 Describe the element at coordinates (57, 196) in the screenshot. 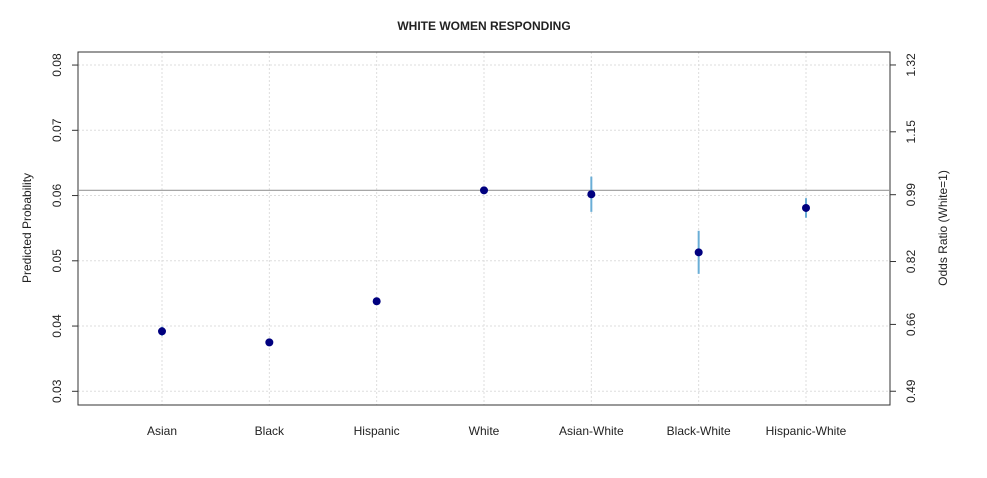

I see `y-tick-label: 0.06` at that location.